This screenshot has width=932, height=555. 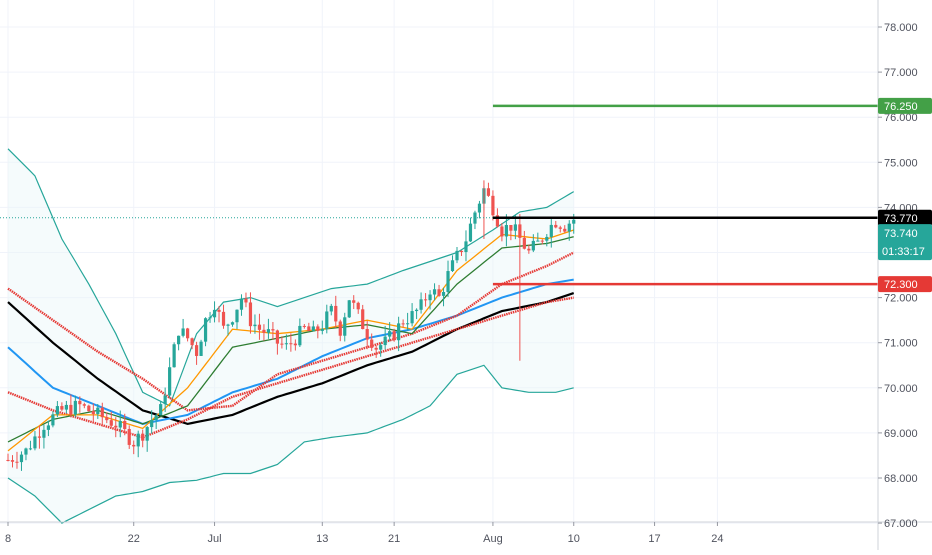 What do you see at coordinates (905, 242) in the screenshot?
I see `current-price-tag-bg` at bounding box center [905, 242].